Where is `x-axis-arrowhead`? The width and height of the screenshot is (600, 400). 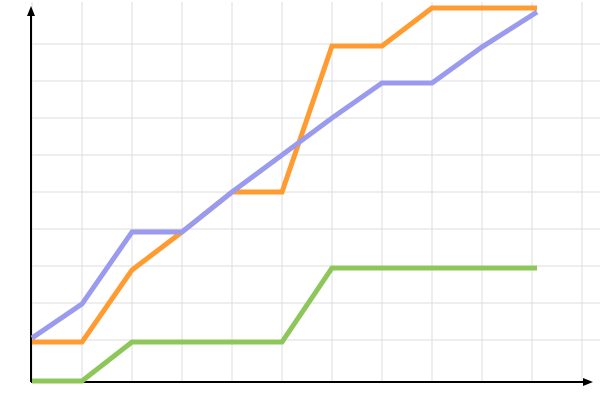 x-axis-arrowhead is located at coordinates (588, 382).